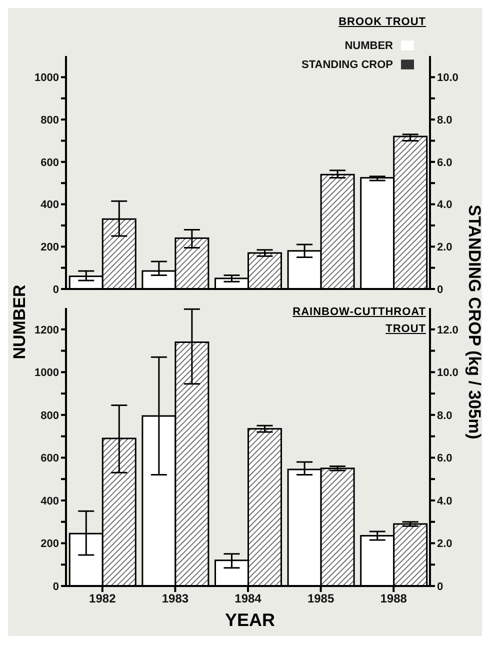 This screenshot has width=490, height=656. Describe the element at coordinates (382, 22) in the screenshot. I see `chart-title: BROOK TROUT` at that location.